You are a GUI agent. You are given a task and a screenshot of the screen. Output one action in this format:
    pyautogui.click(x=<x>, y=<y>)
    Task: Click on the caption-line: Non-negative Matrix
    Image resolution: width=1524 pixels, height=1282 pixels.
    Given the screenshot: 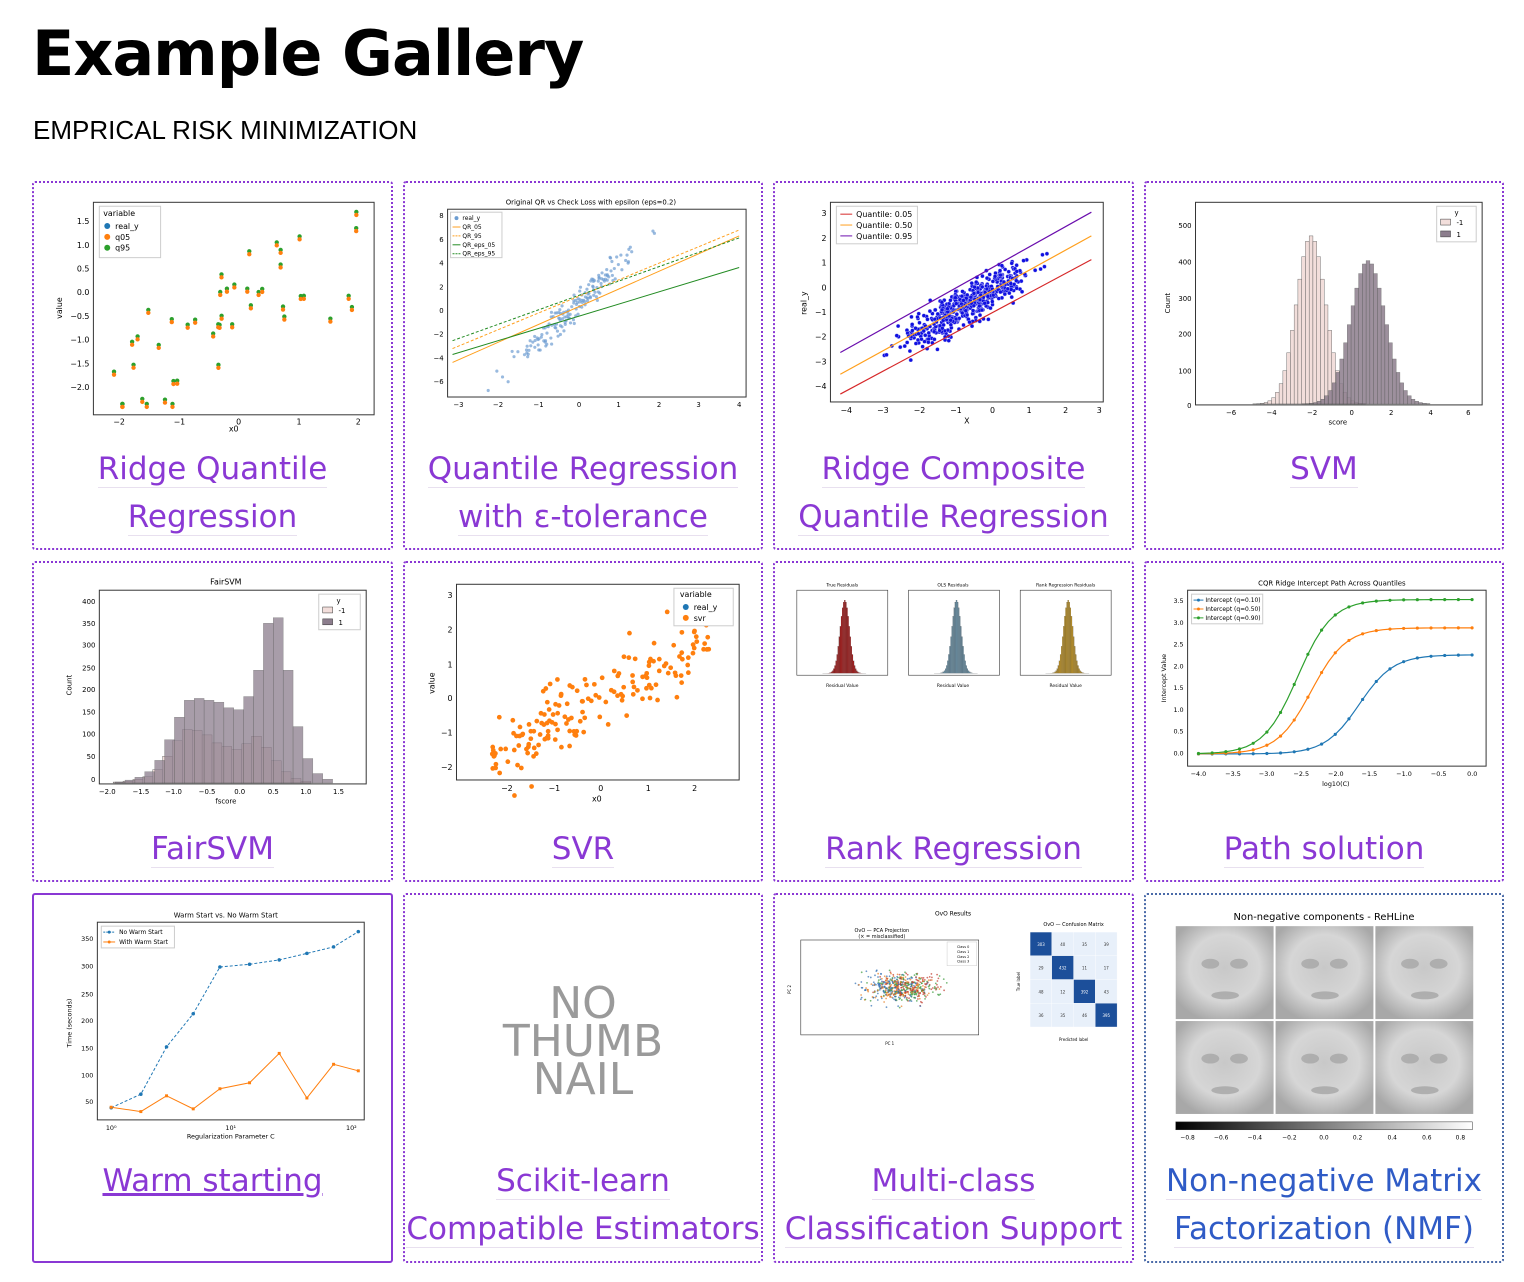 What is the action you would take?
    pyautogui.click(x=1324, y=1181)
    